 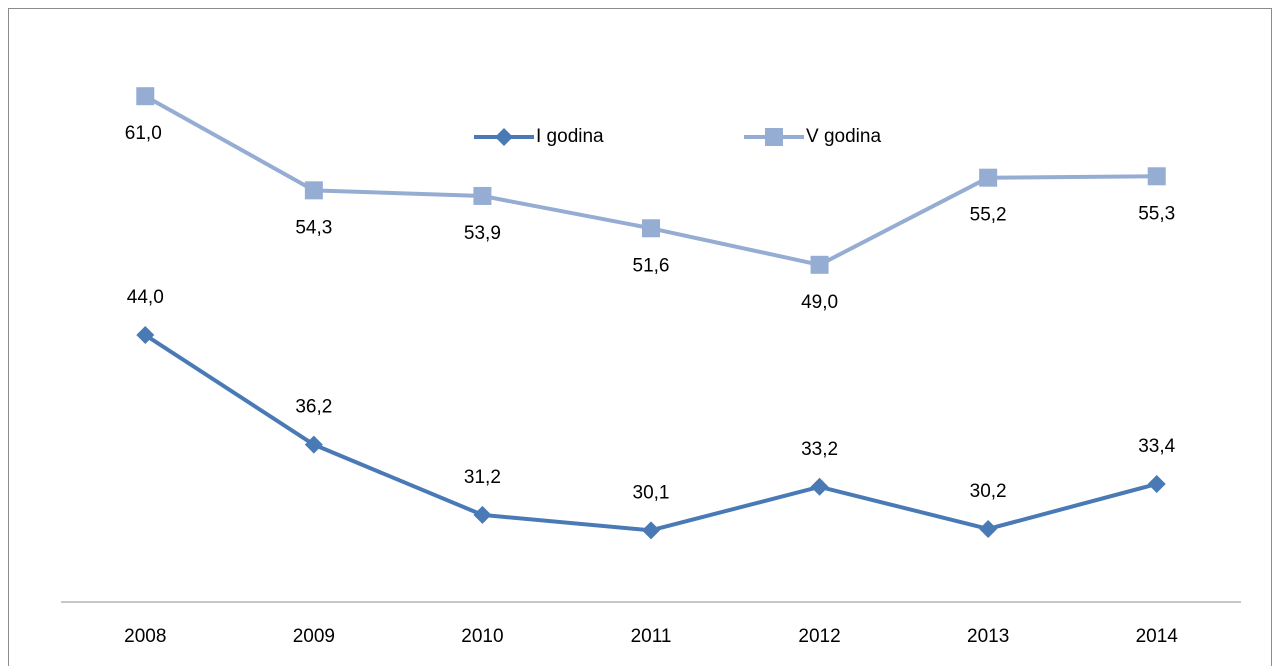 What do you see at coordinates (145, 297) in the screenshot?
I see `data-label: 44,0` at bounding box center [145, 297].